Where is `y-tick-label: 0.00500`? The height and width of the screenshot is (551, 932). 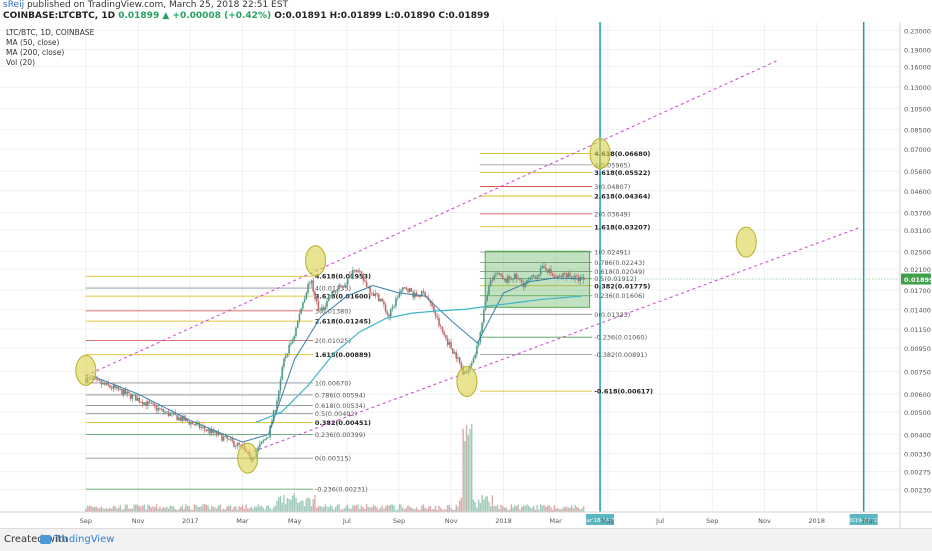
y-tick-label: 0.00500 is located at coordinates (917, 413).